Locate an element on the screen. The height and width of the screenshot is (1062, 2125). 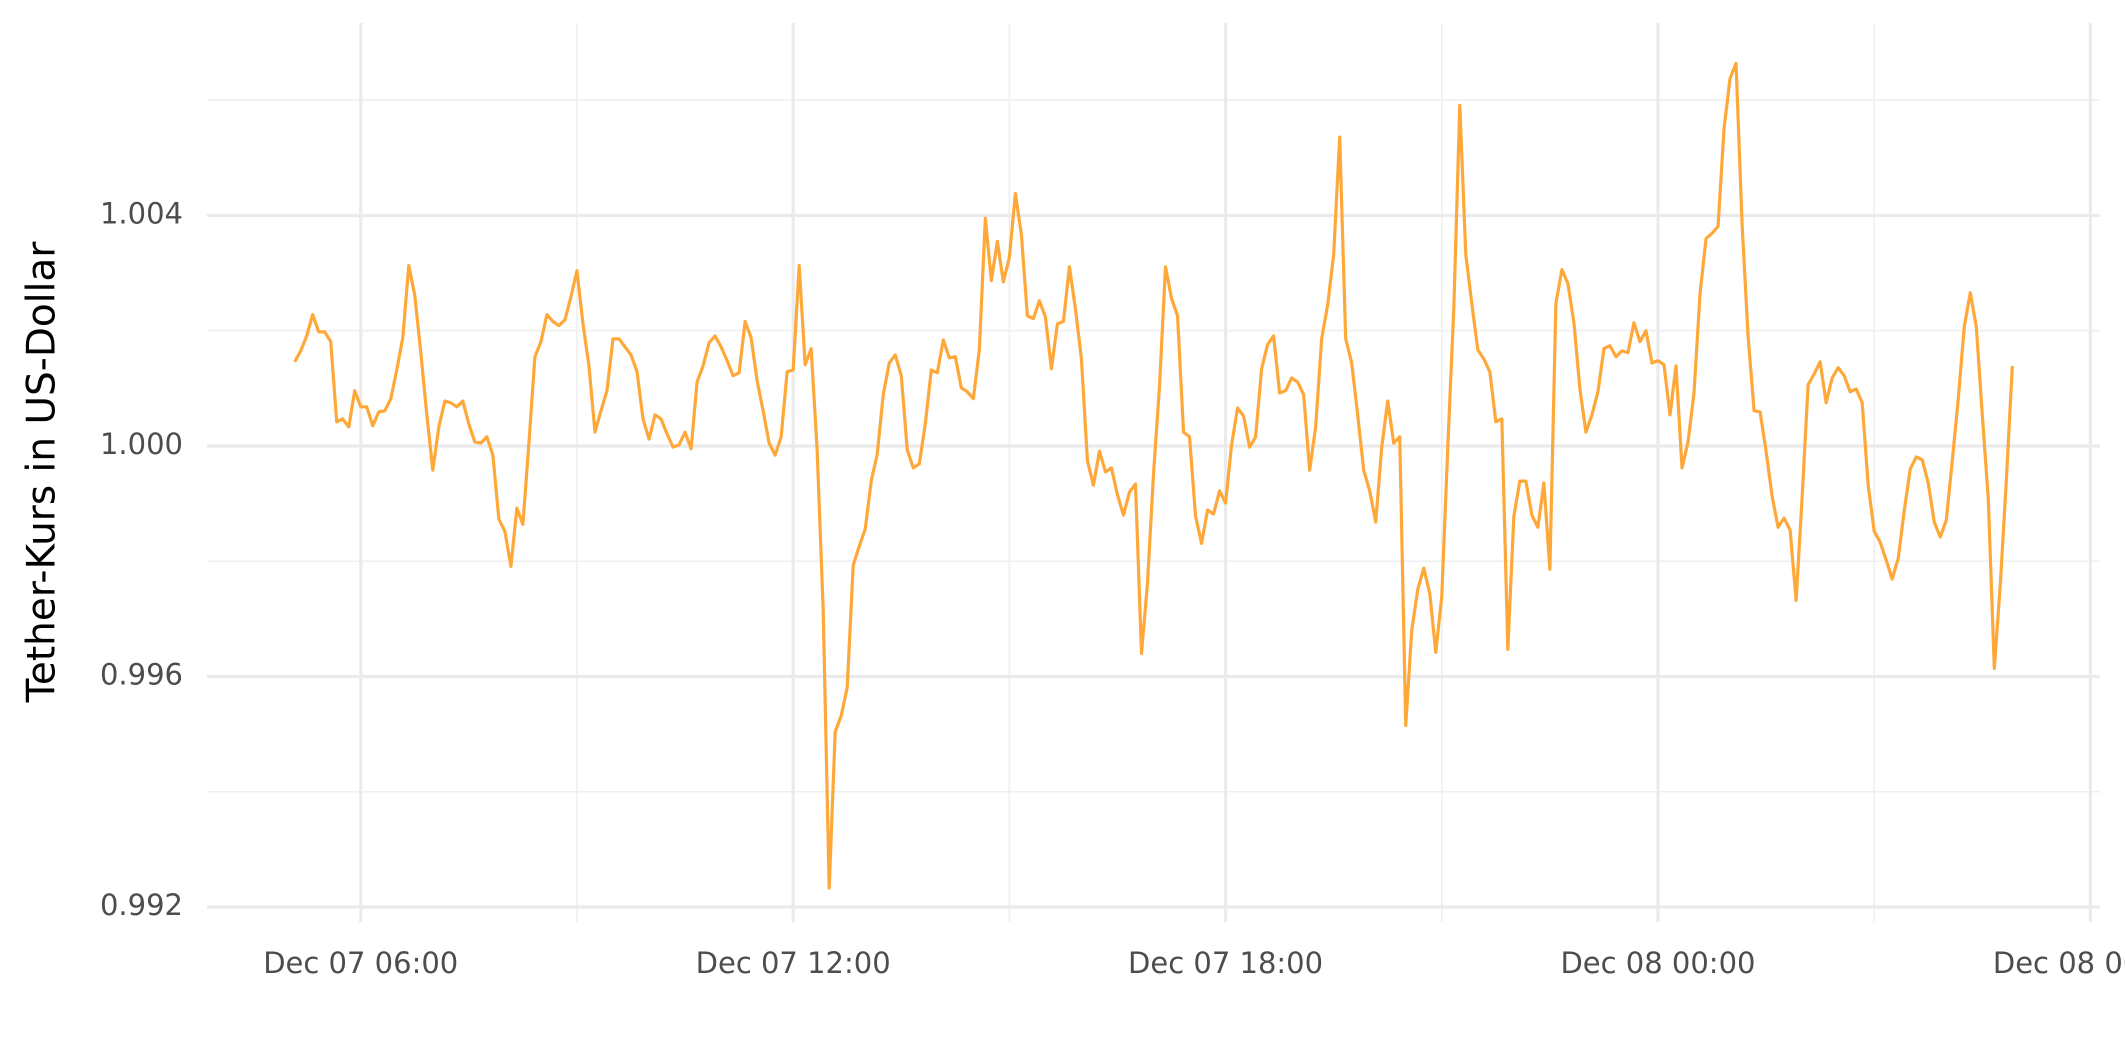
x-tick-label: Dec 07 18:00 is located at coordinates (1225, 963).